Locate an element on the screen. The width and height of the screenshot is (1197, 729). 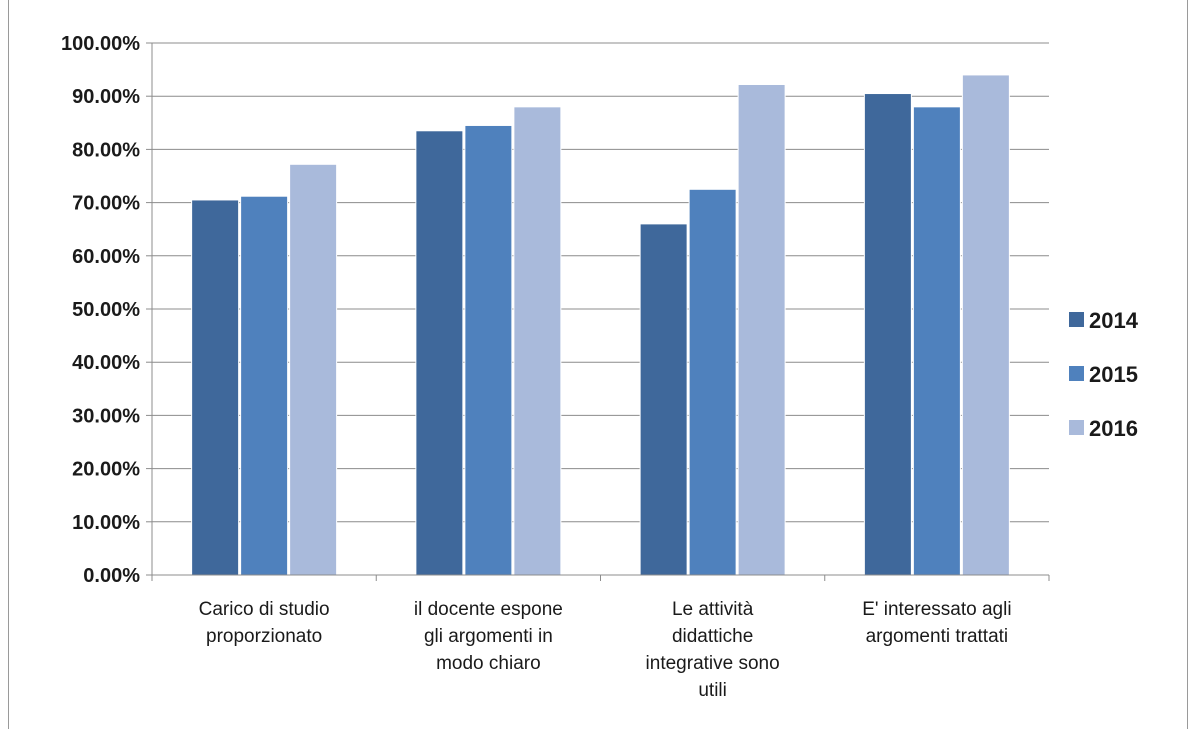
legend-label-2014: 2014 is located at coordinates (1114, 320).